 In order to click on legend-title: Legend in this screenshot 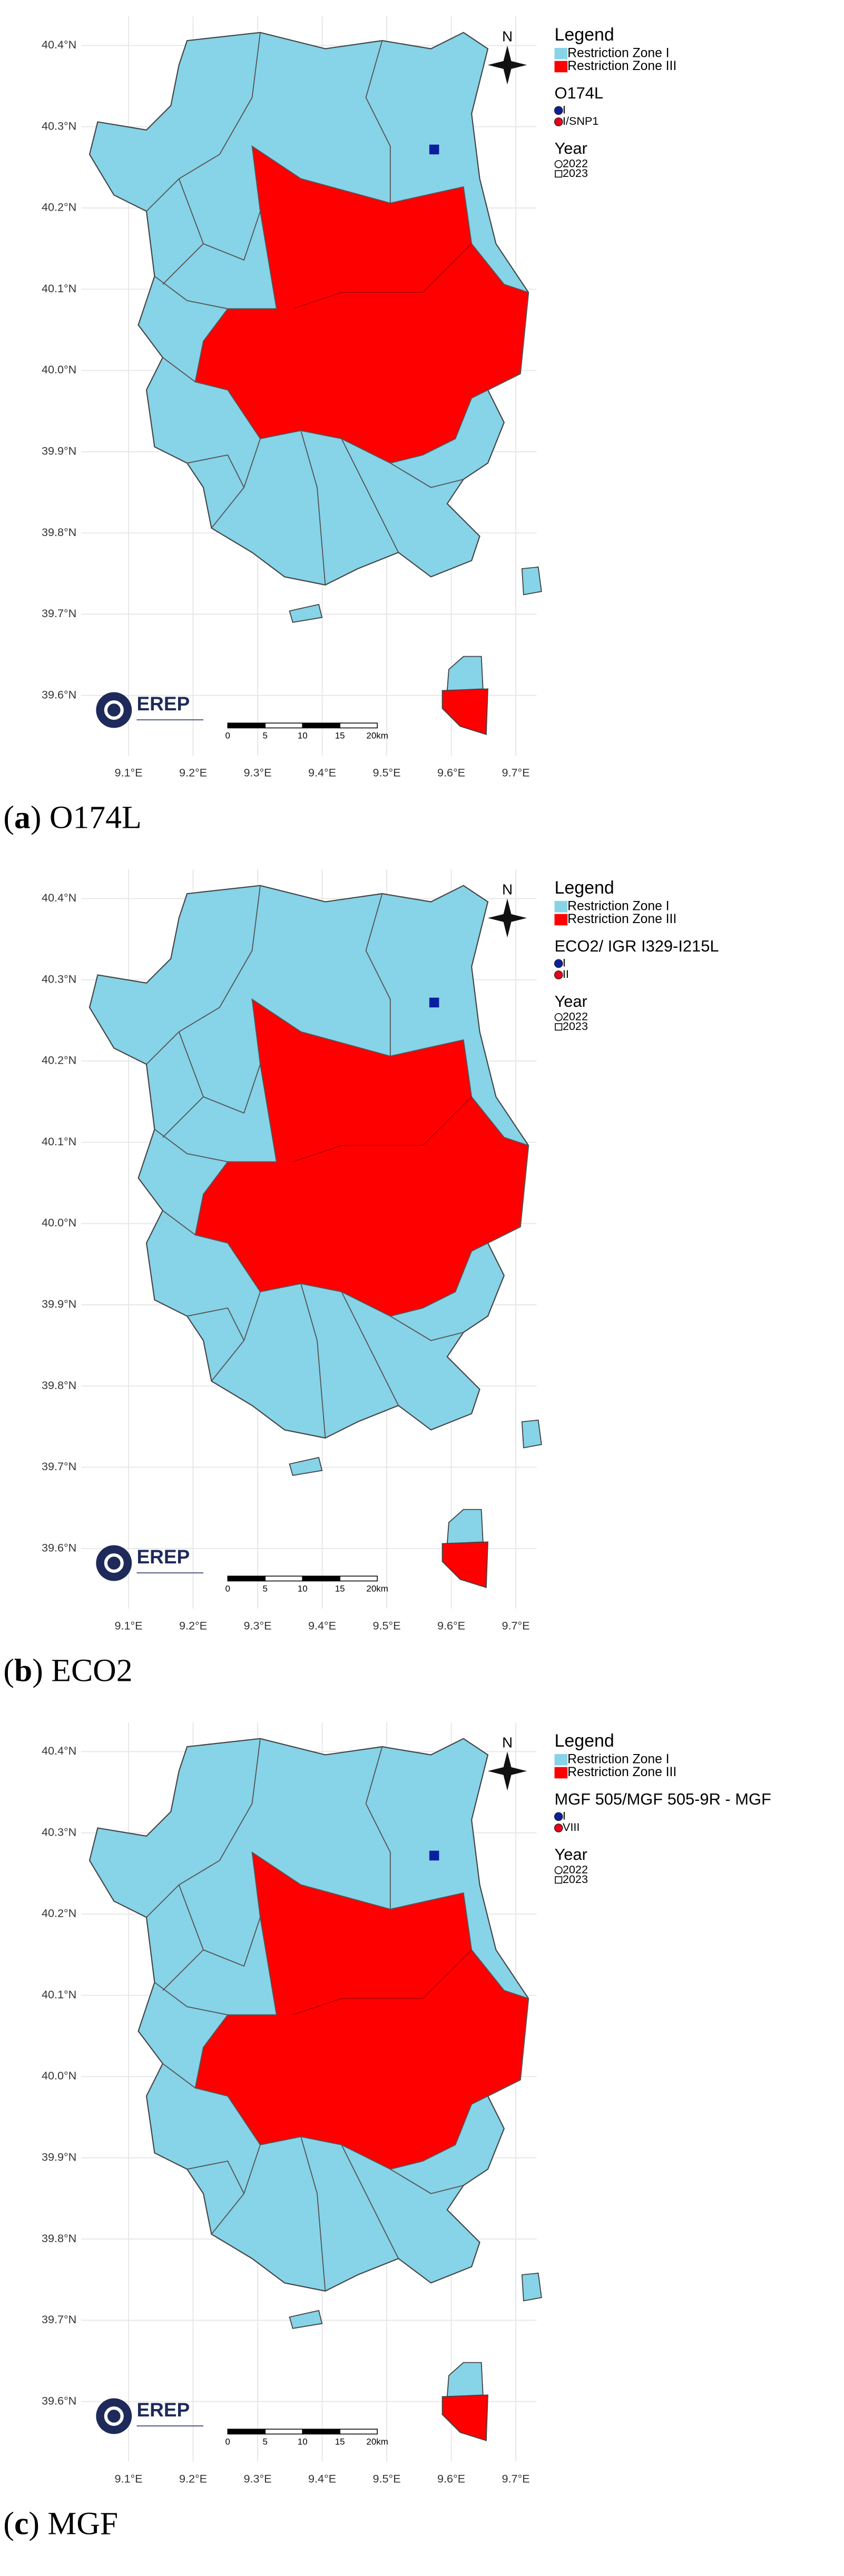, I will do `click(584, 35)`.